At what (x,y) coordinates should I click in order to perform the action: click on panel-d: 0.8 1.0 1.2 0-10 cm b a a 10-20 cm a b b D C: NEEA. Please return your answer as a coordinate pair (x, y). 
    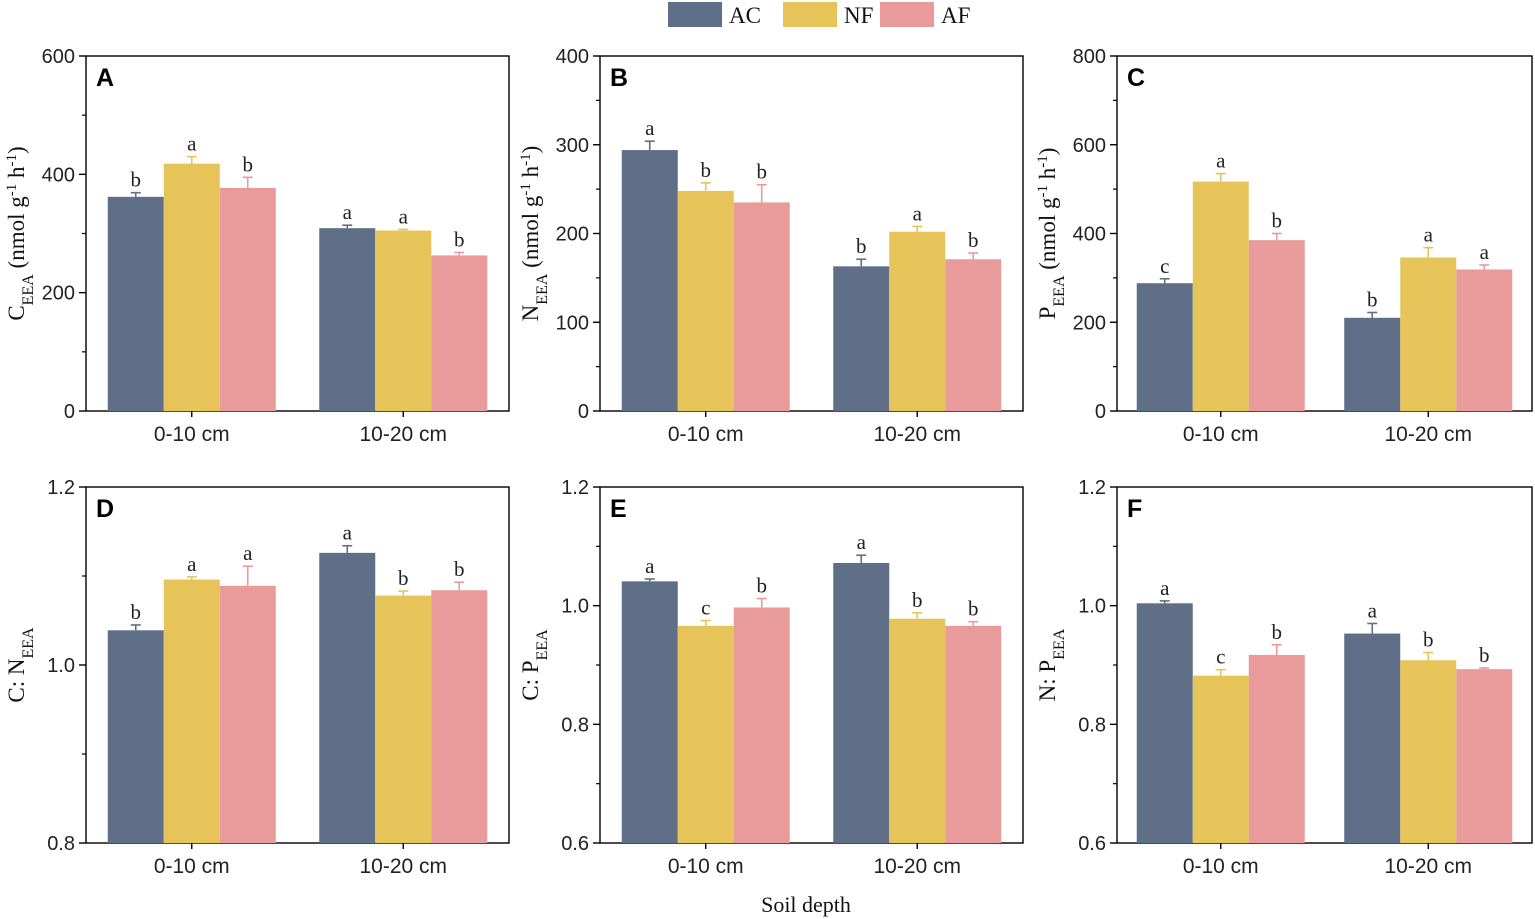
    Looking at the image, I should click on (257, 677).